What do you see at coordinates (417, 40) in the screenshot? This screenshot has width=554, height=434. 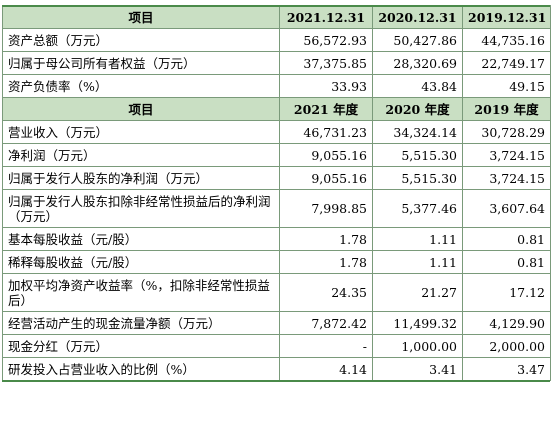 I see `value-2020: 50,427.86` at bounding box center [417, 40].